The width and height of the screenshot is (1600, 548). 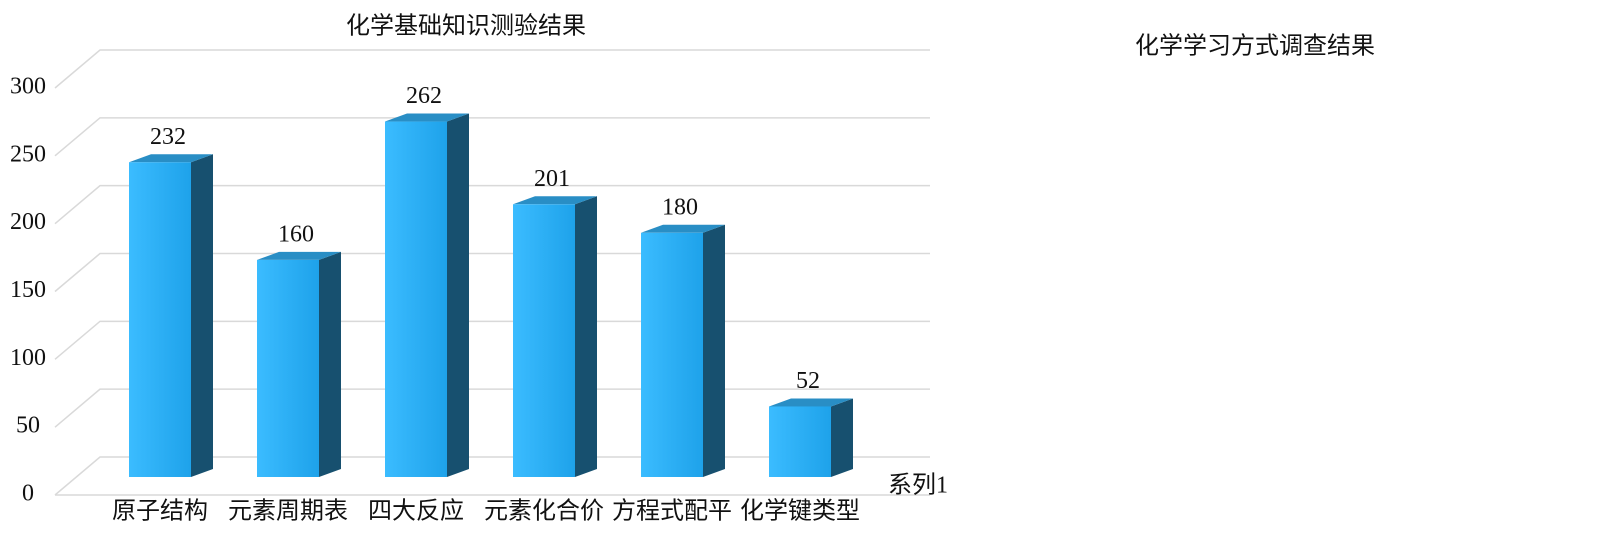 I want to click on x-tick-label: 原子结构, so click(x=160, y=511).